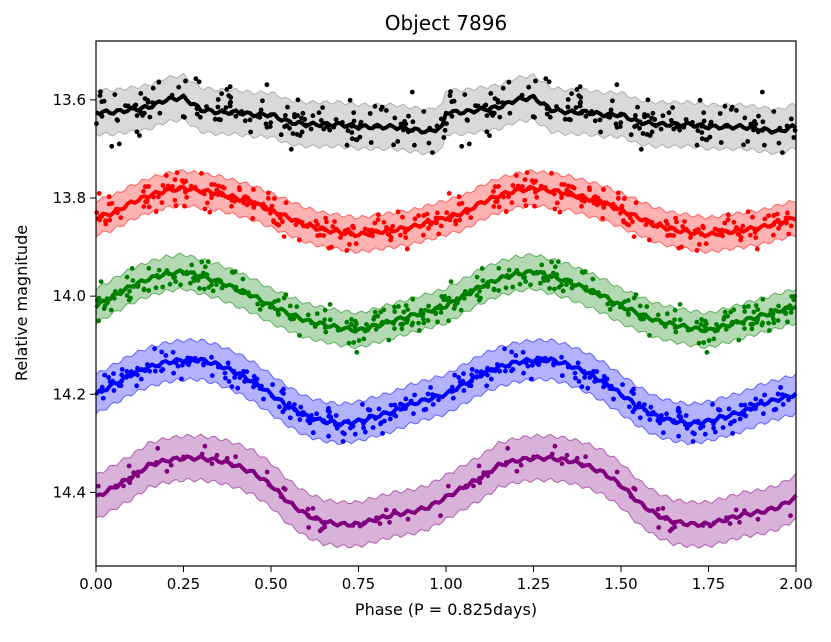 The image size is (831, 642). Describe the element at coordinates (446, 23) in the screenshot. I see `chart-title: Object 7896` at that location.